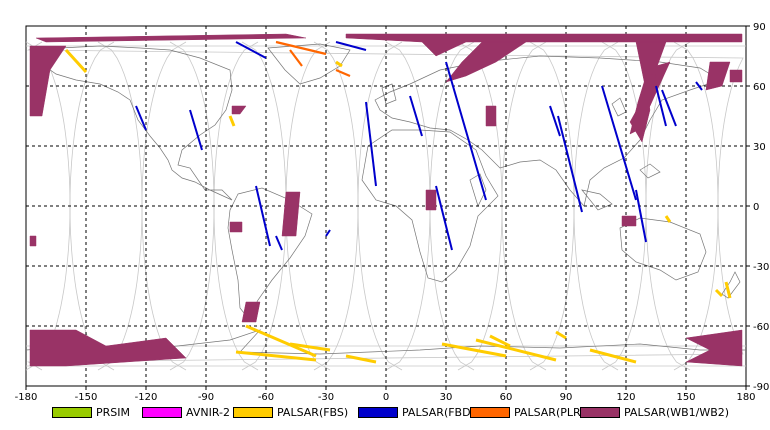 The height and width of the screenshot is (430, 770). Describe the element at coordinates (663, 249) in the screenshot. I see `coastline-australia` at that location.